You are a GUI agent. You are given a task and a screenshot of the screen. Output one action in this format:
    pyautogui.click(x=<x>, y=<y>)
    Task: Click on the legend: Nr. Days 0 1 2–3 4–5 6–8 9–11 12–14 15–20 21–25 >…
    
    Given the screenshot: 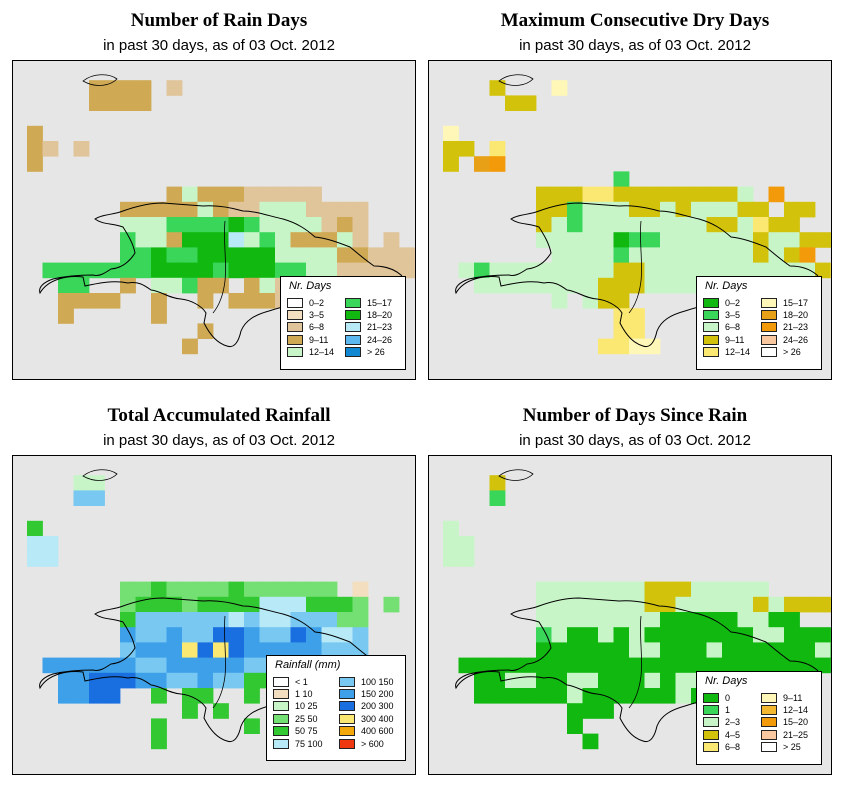 What is the action you would take?
    pyautogui.click(x=759, y=718)
    